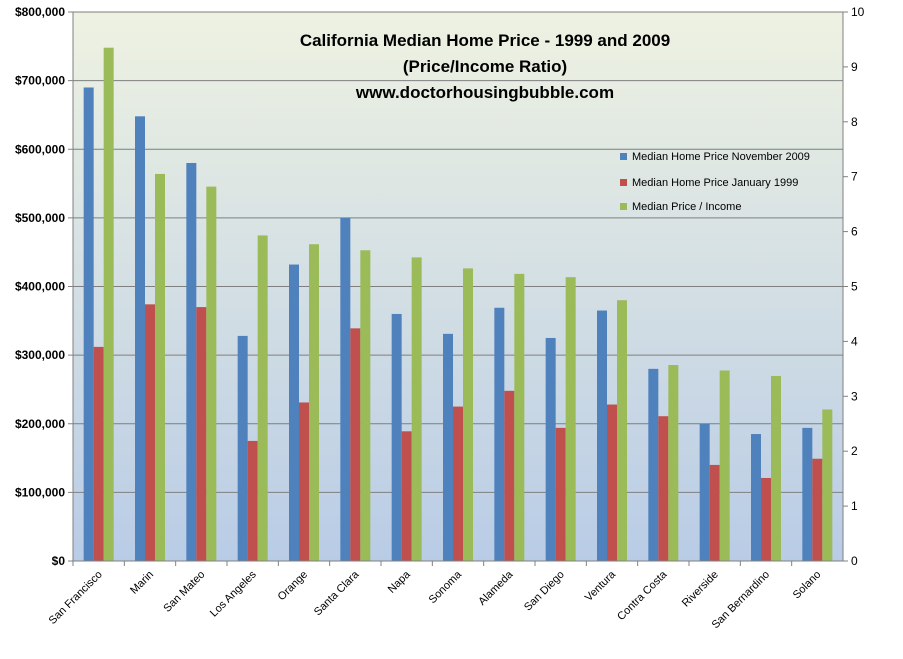 The width and height of the screenshot is (903, 659). What do you see at coordinates (40, 424) in the screenshot?
I see `y-left-tick-label: $200,000` at bounding box center [40, 424].